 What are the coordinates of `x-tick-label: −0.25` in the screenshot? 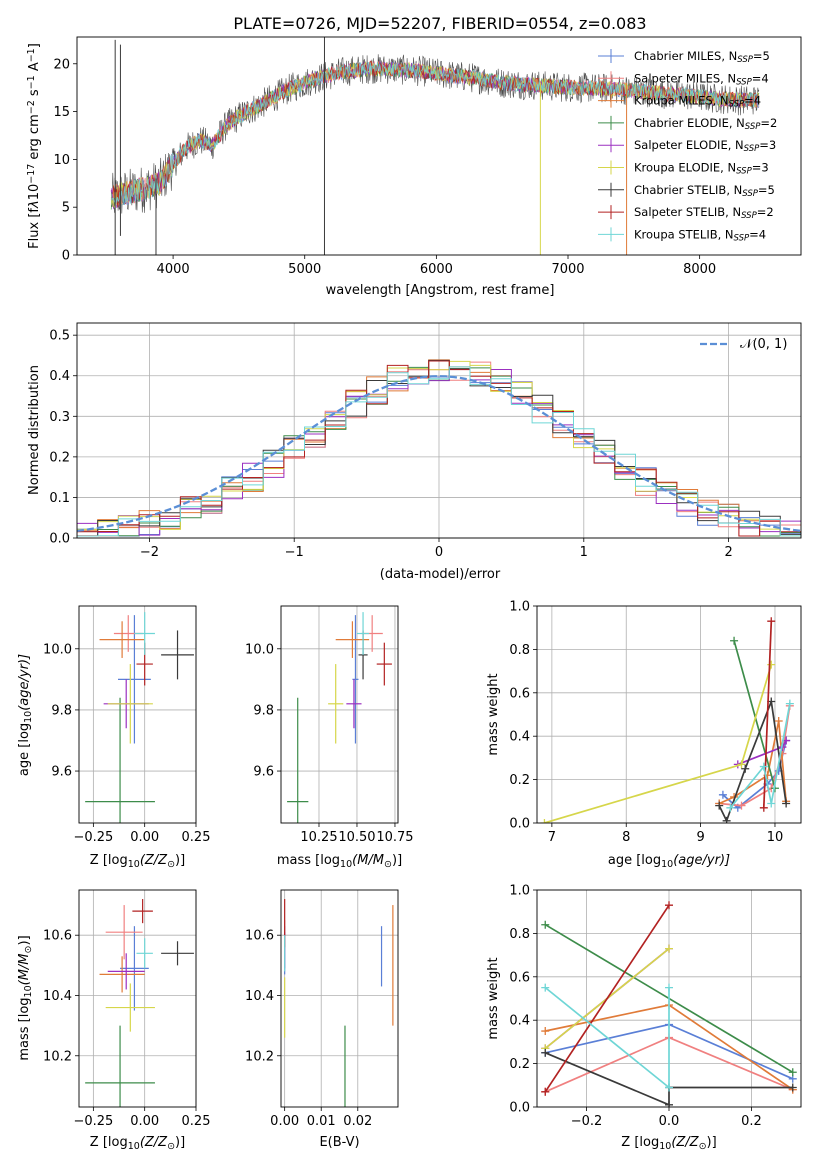 It's located at (93, 837).